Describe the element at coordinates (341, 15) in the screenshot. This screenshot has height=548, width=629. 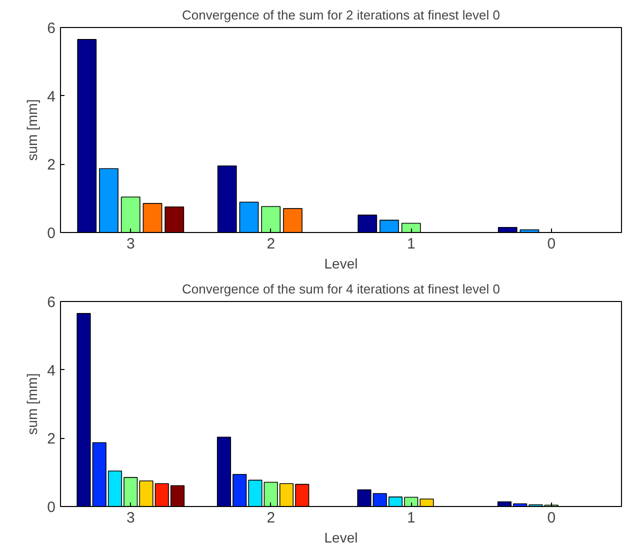
I see `chart-title: Convergence of the sum for 2 iterations at finest level 0` at that location.